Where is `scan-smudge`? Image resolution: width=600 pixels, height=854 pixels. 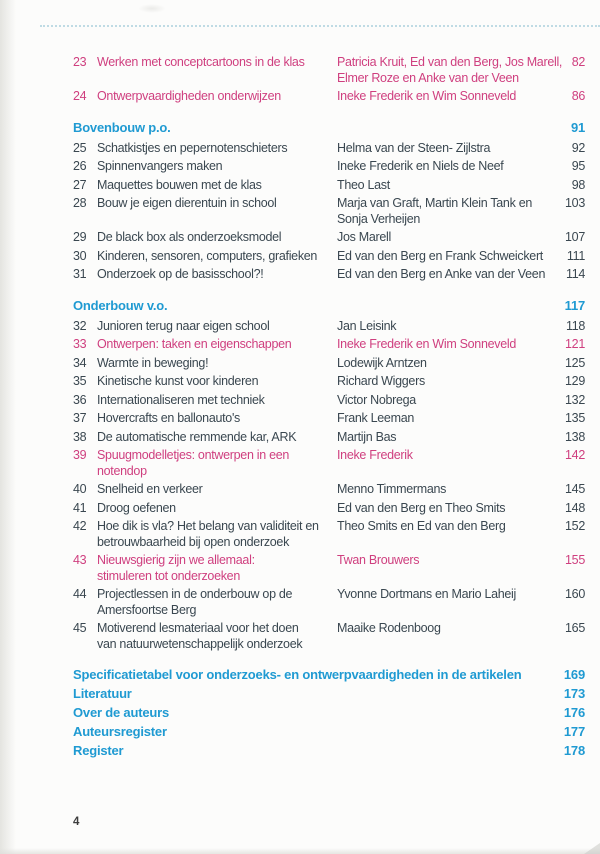
scan-smudge is located at coordinates (152, 8).